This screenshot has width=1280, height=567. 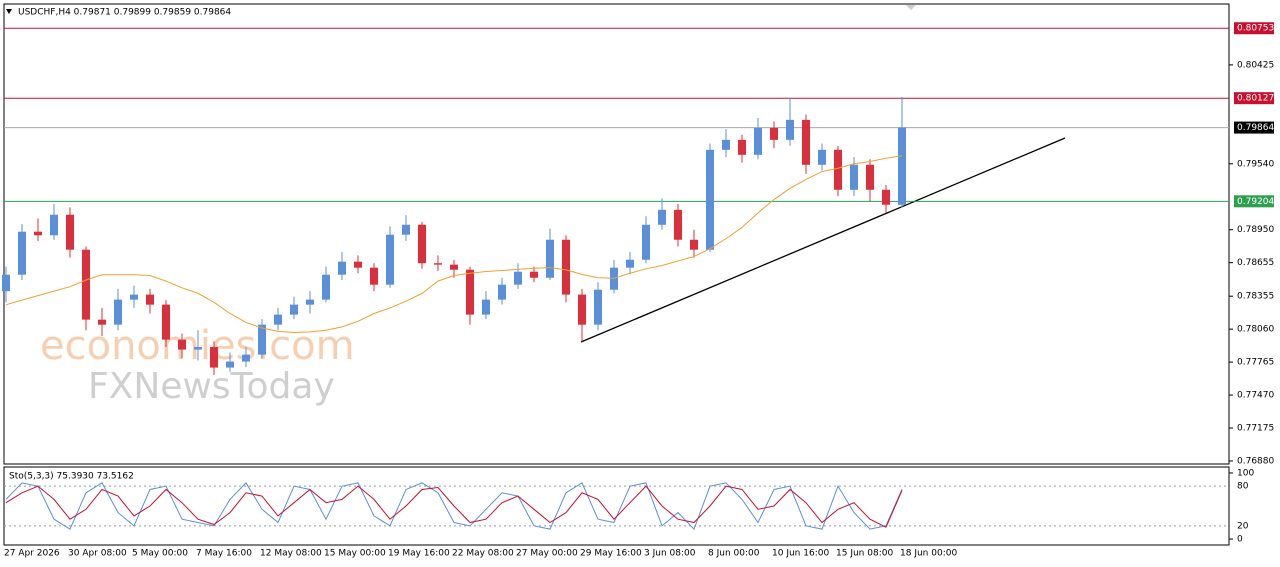 I want to click on y-tick-label: 0.80425, so click(x=1255, y=65).